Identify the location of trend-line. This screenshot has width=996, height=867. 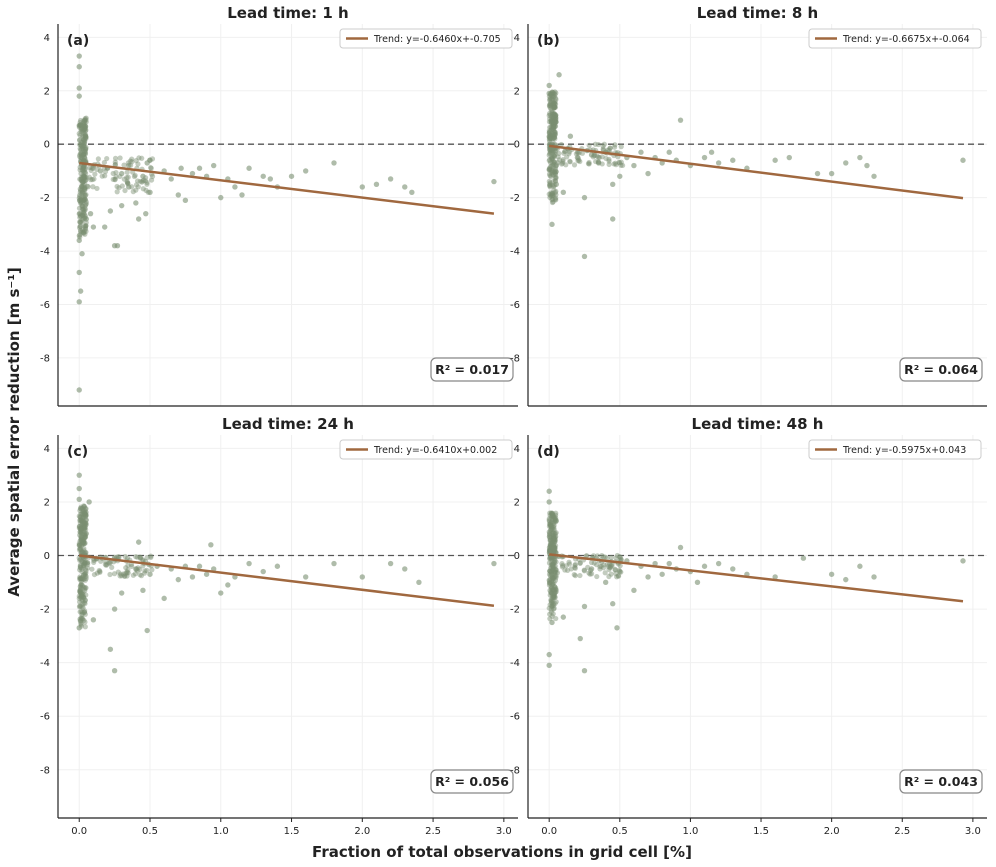
(756, 578).